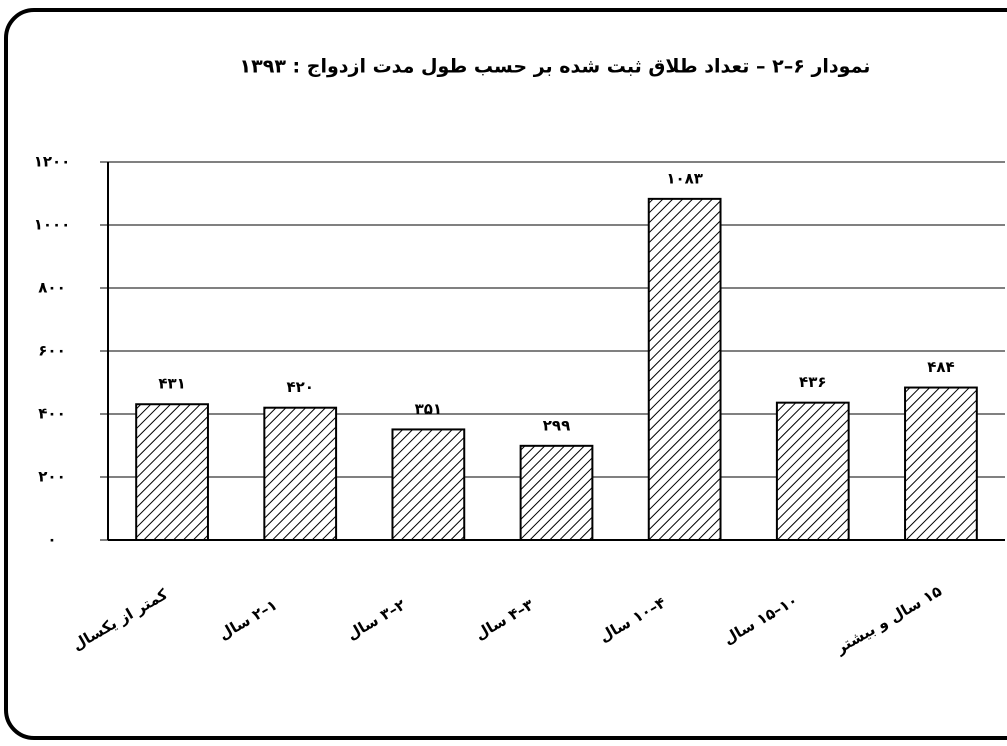 Image resolution: width=1007 pixels, height=746 pixels. I want to click on value-label: ۴۲۰, so click(299, 387).